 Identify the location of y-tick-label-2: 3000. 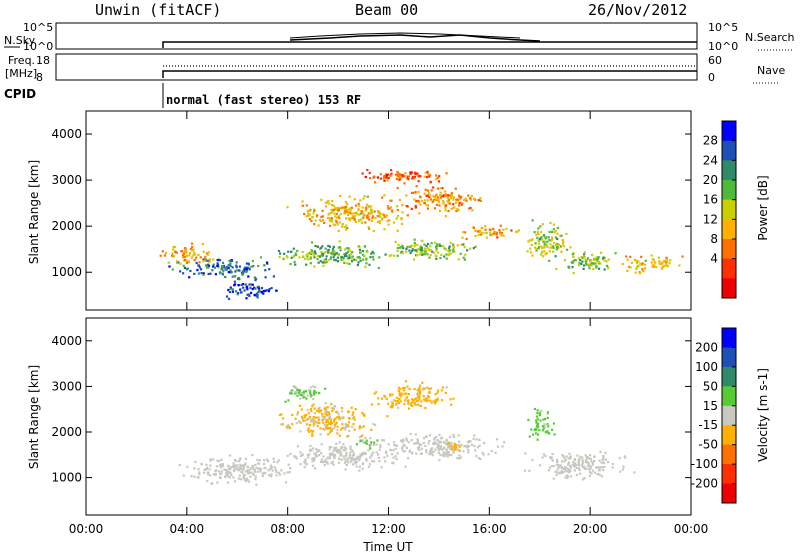
(66, 180).